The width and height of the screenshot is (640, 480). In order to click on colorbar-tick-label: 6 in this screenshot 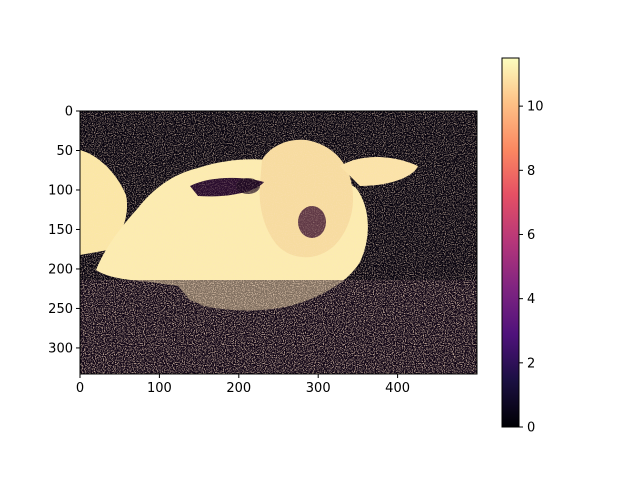, I will do `click(531, 235)`.